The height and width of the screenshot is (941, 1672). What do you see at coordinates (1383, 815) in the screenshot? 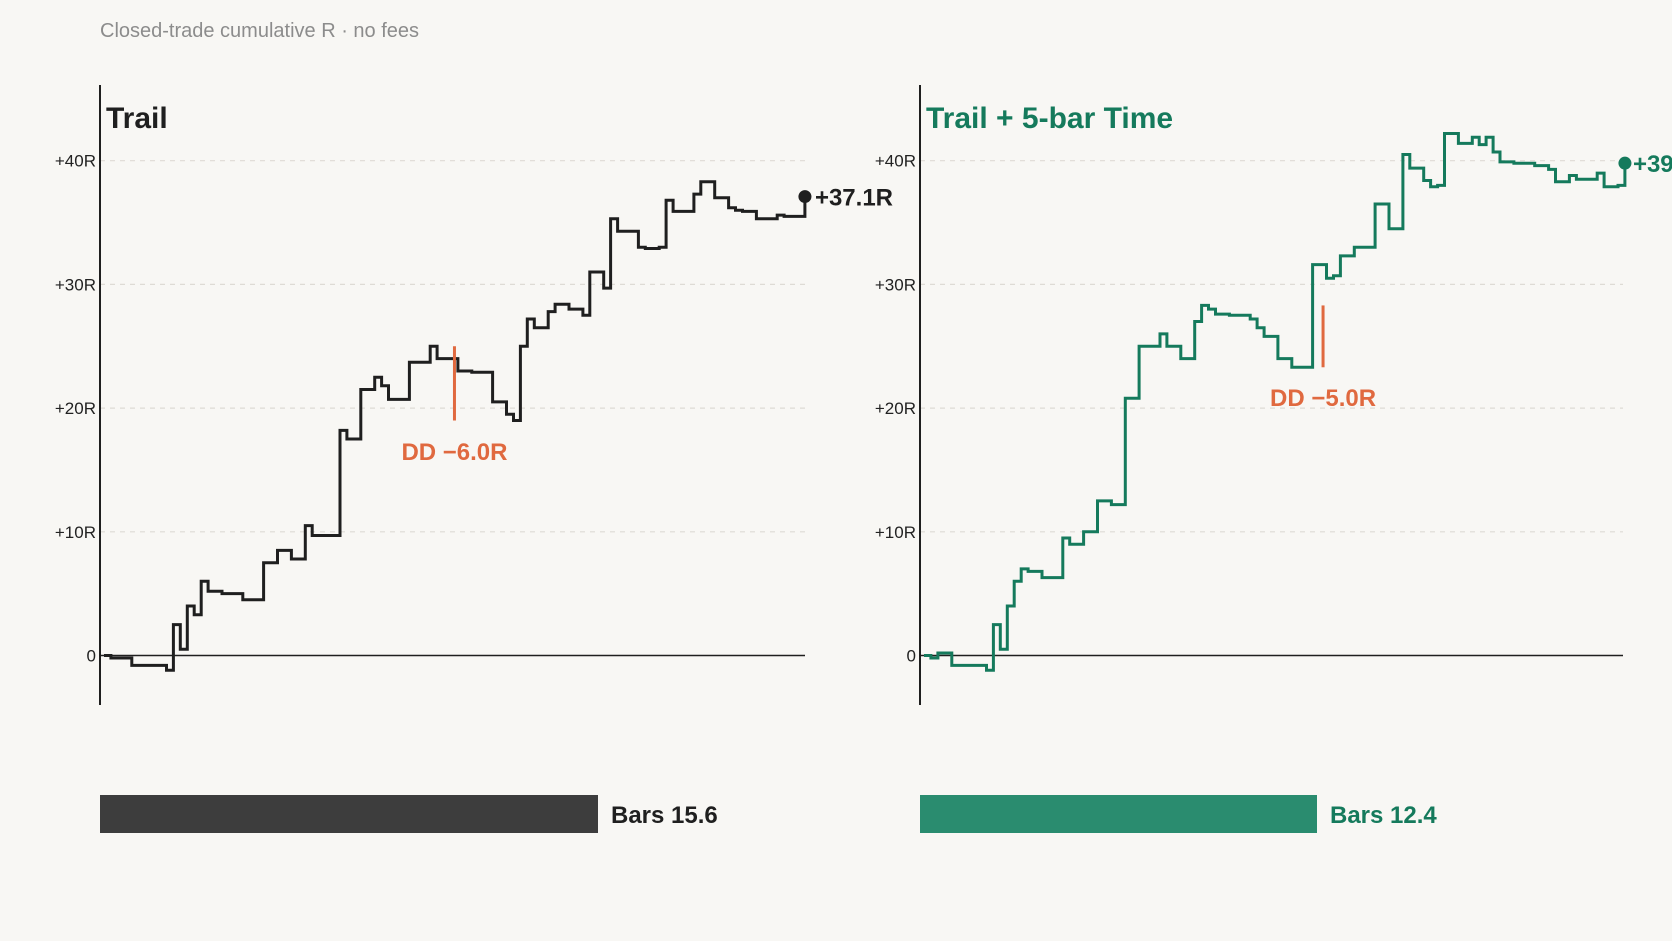
I see `avg-bars-label: Bars 12.4` at bounding box center [1383, 815].